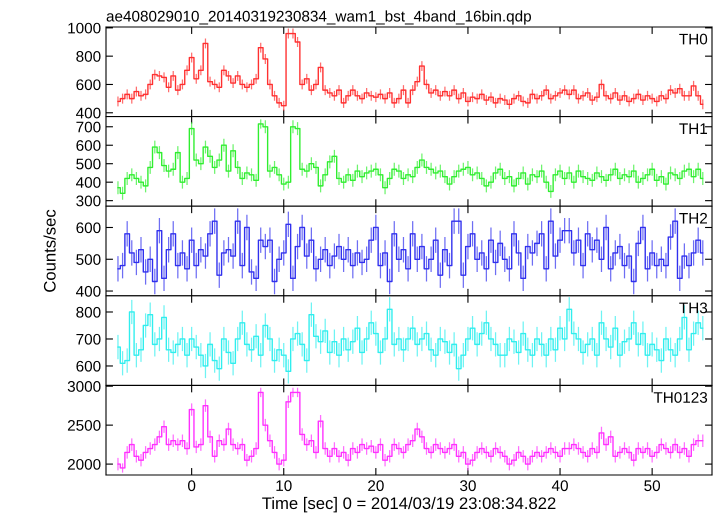  I want to click on y-tick-label: 300, so click(88, 201).